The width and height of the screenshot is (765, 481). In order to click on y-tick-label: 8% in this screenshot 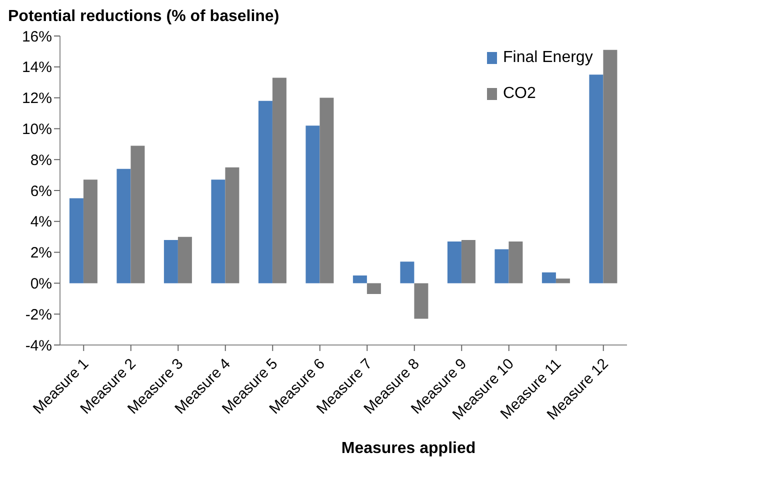, I will do `click(41, 160)`.